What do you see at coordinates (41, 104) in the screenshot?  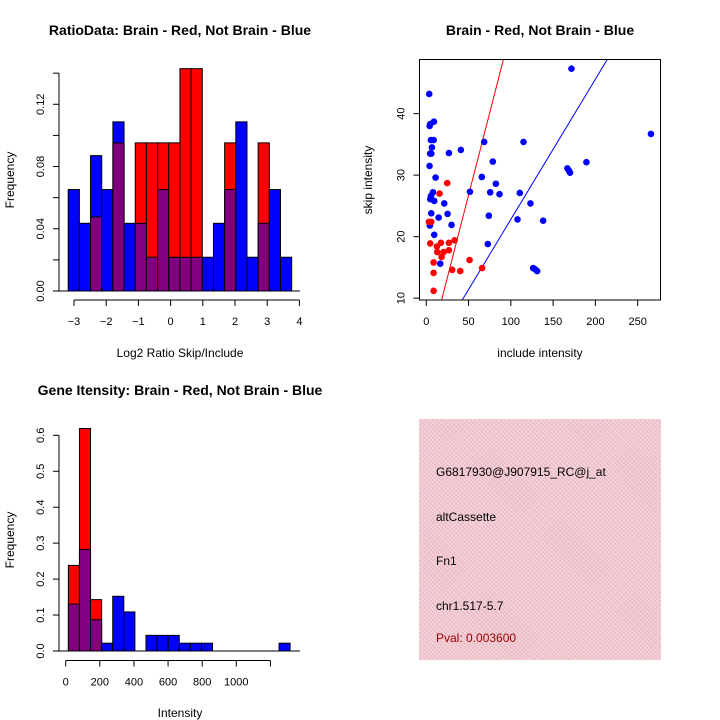 I see `ratio-histogram-y-tick-label: 0.12` at bounding box center [41, 104].